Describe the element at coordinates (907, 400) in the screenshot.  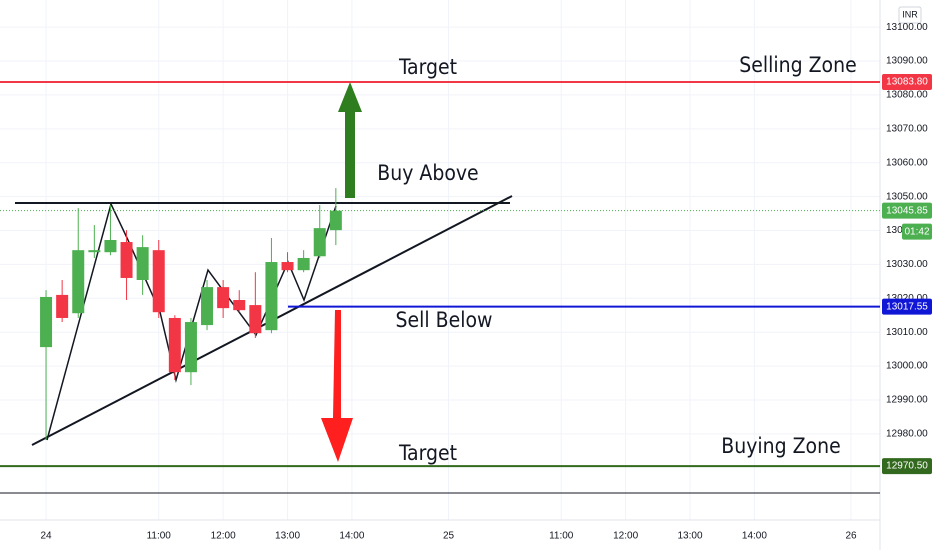
I see `y-tick-label: 12990.00` at that location.